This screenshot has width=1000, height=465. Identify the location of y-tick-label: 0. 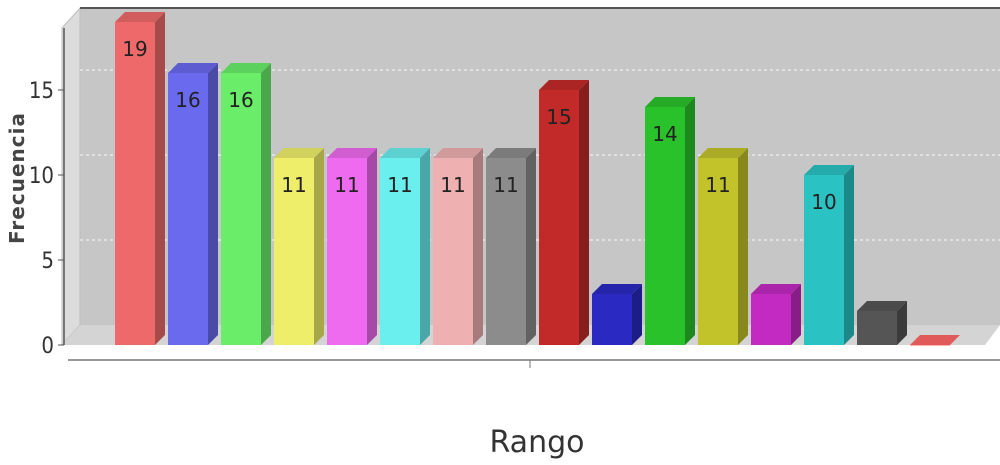
(47, 346).